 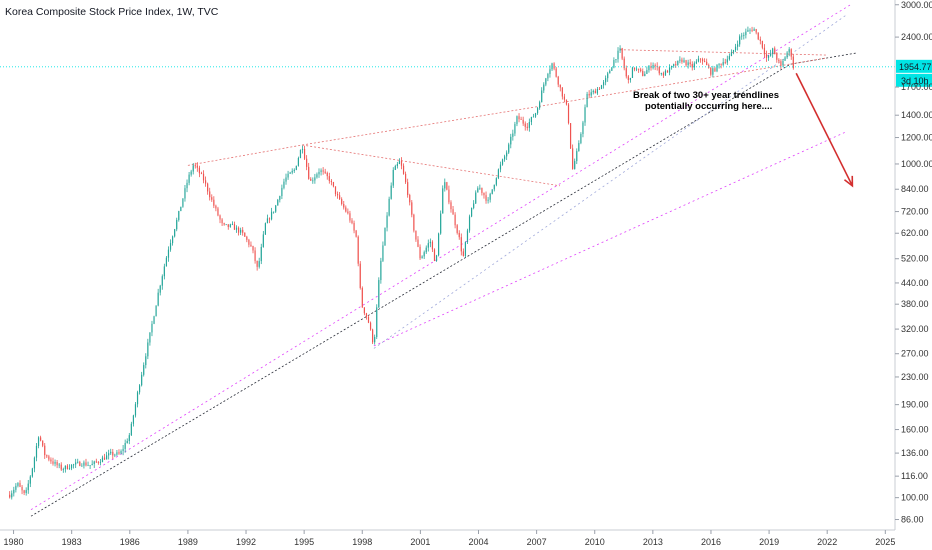 I want to click on x-tick-label: 2016, so click(x=711, y=542).